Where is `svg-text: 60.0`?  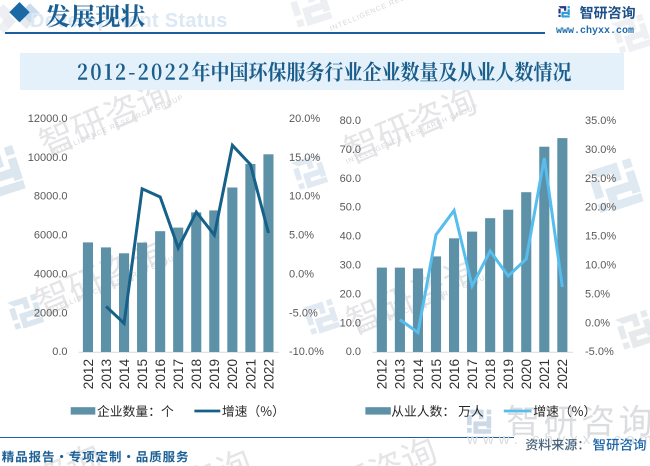 svg-text: 60.0 is located at coordinates (350, 179).